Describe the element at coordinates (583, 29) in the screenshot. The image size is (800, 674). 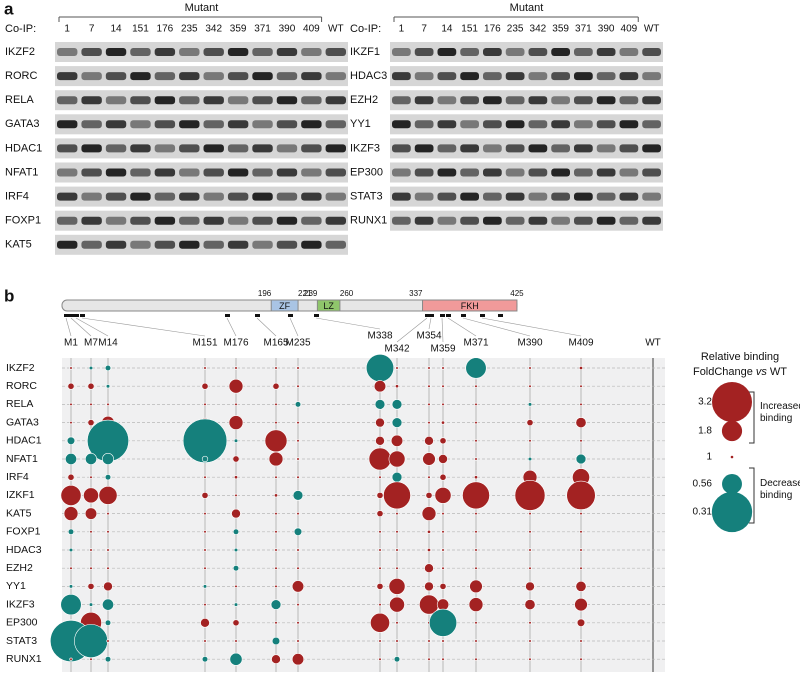
I see `lane-label: 371` at that location.